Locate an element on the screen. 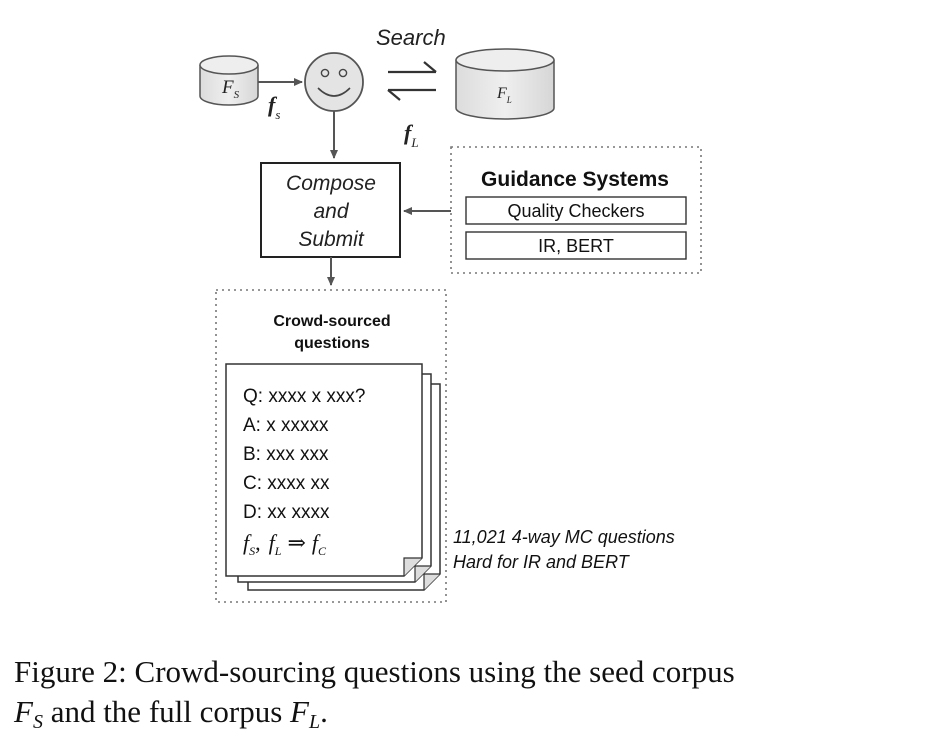  quality-checkers-box is located at coordinates (576, 210).